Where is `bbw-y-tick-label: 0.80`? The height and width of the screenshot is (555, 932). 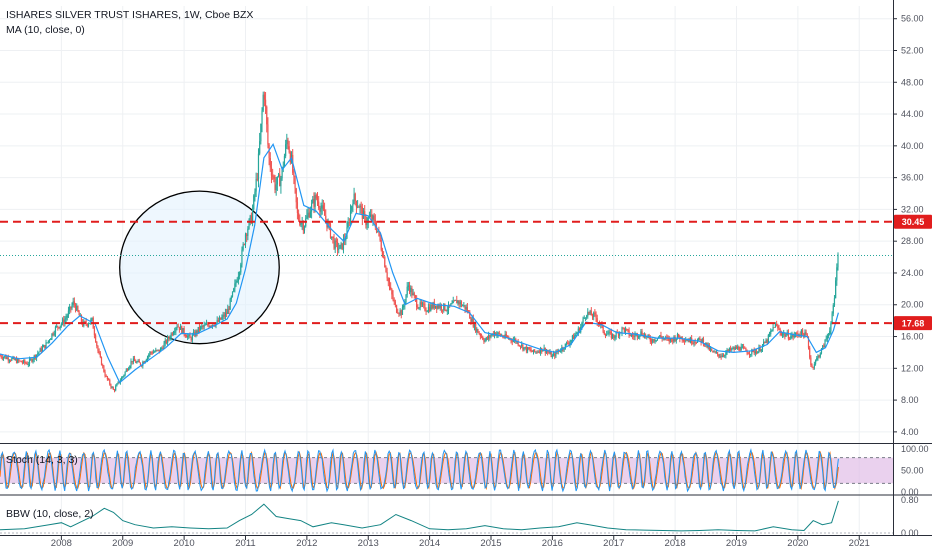 bbw-y-tick-label: 0.80 is located at coordinates (910, 500).